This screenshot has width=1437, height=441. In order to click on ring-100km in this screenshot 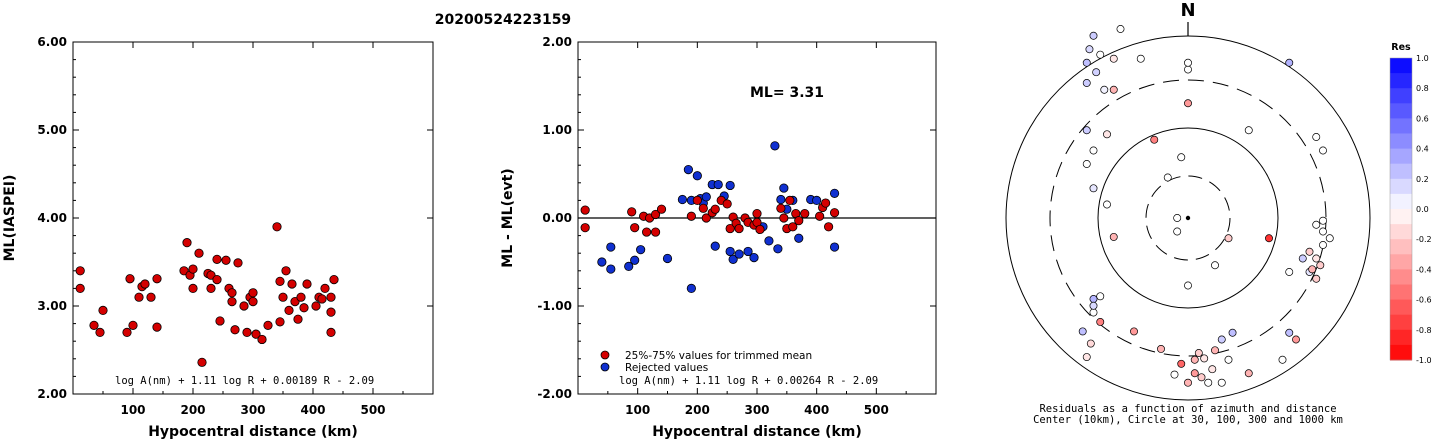, I will do `click(1188, 218)`.